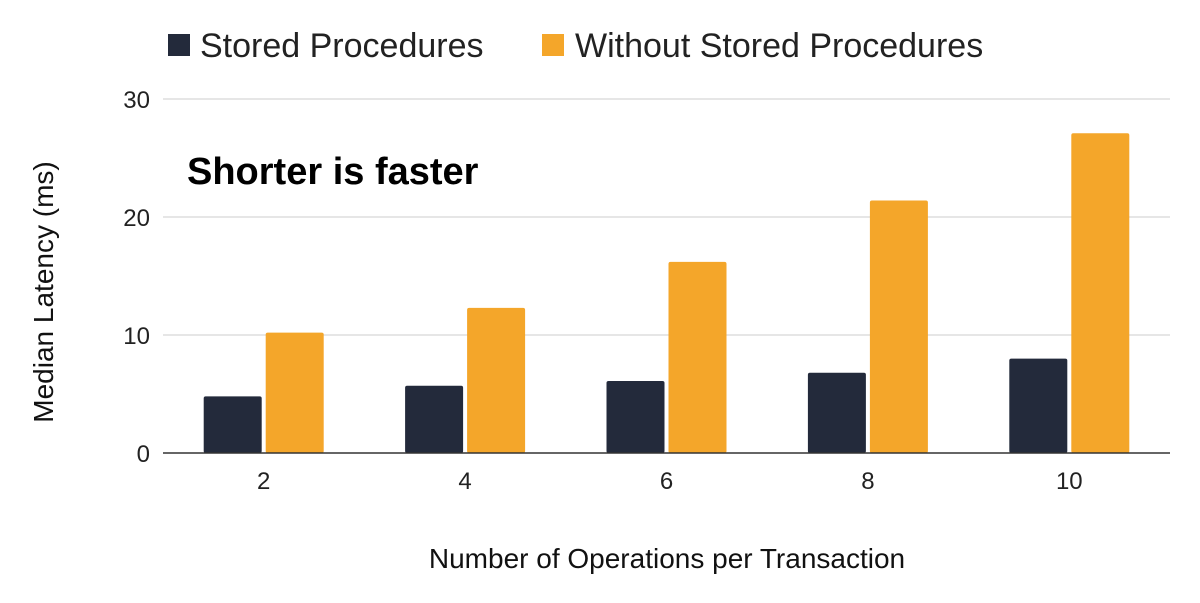 The width and height of the screenshot is (1200, 603). What do you see at coordinates (136, 100) in the screenshot?
I see `y-tick-label: 30` at bounding box center [136, 100].